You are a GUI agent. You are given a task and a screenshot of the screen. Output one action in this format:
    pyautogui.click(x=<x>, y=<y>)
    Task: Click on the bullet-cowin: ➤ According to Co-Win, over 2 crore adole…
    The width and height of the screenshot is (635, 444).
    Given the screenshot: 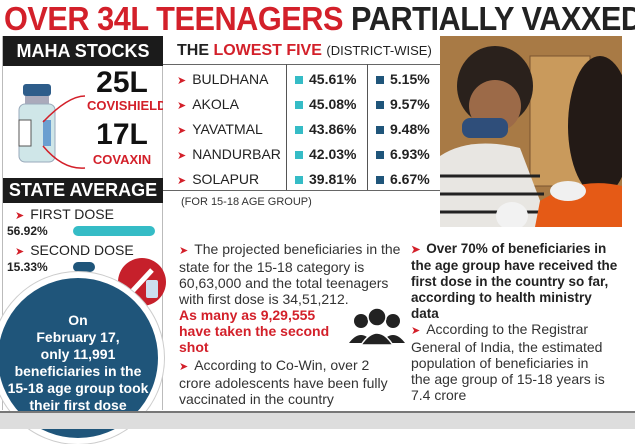 What is the action you would take?
    pyautogui.click(x=290, y=382)
    